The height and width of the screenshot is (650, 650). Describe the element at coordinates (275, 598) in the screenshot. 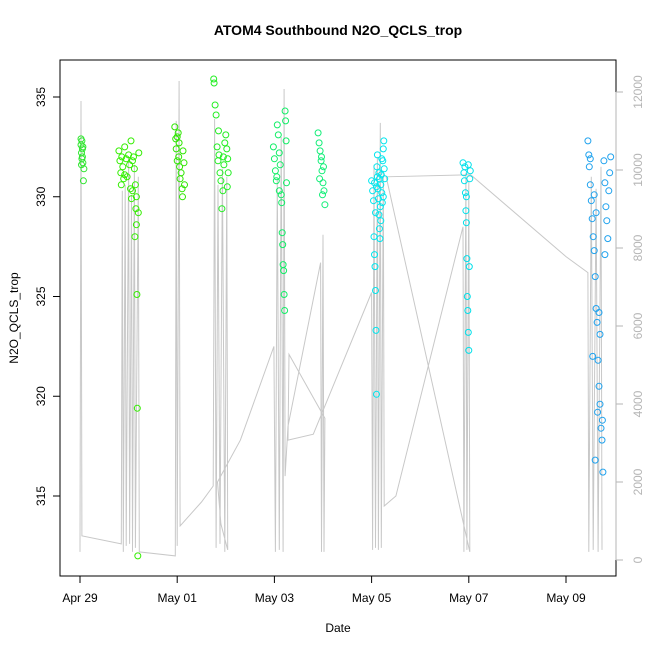

I see `x-tick-label: May 03` at that location.